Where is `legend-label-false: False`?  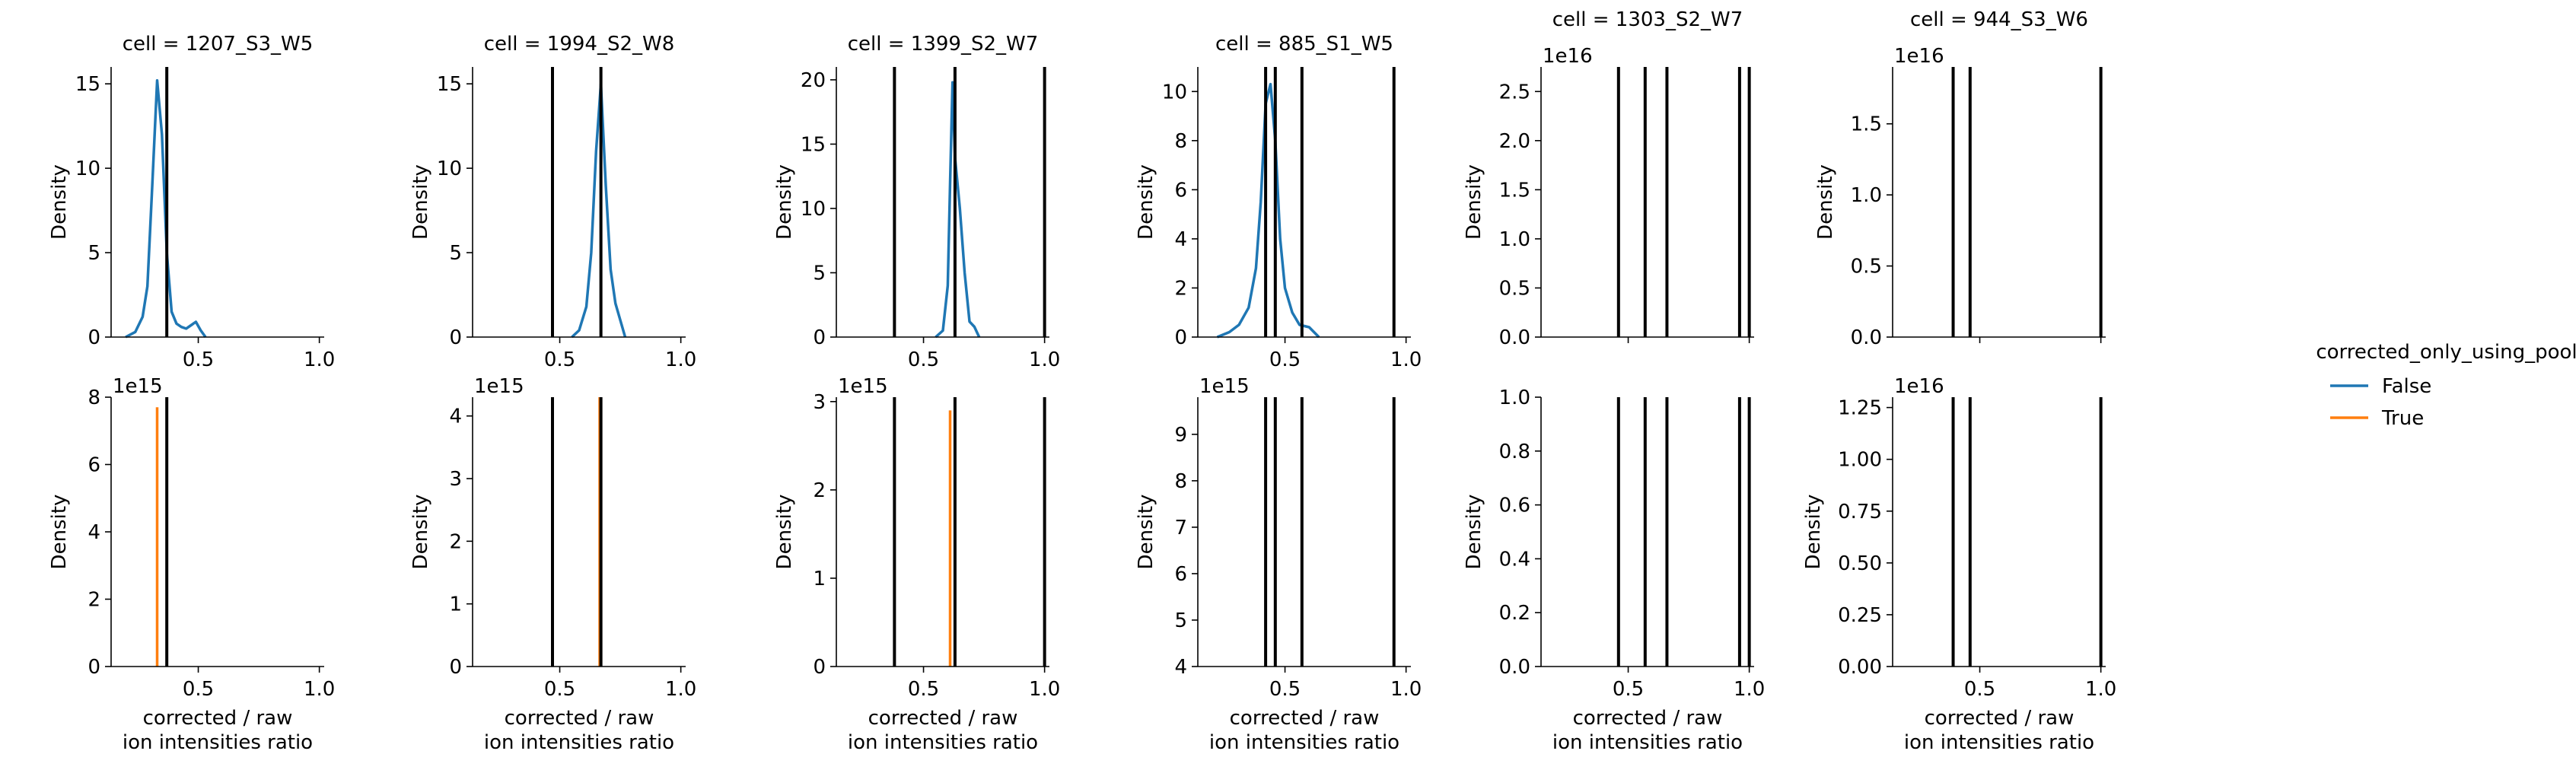
legend-label-false: False is located at coordinates (2406, 387).